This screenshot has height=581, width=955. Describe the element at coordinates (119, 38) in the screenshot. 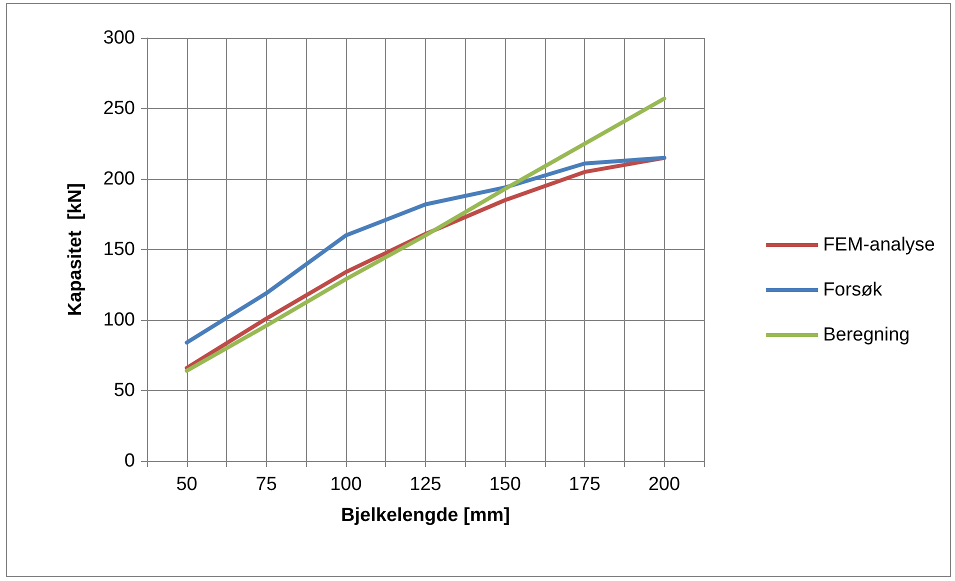

I see `y-tick-label: 300` at that location.